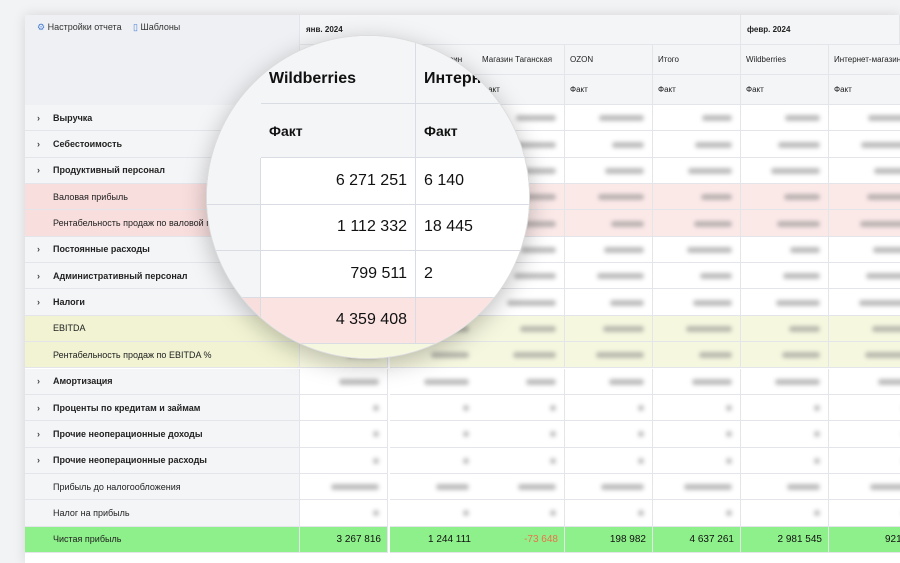  What do you see at coordinates (162, 434) in the screenshot?
I see `row-label-cell: › Прочие неоперационные доходы` at bounding box center [162, 434].